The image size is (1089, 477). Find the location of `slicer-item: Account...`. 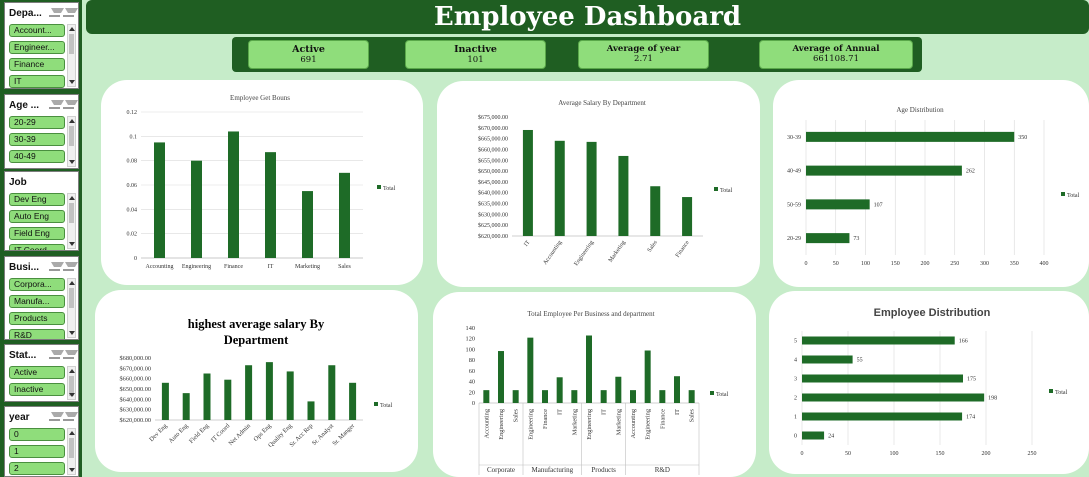

slicer-item: Account... is located at coordinates (37, 30).